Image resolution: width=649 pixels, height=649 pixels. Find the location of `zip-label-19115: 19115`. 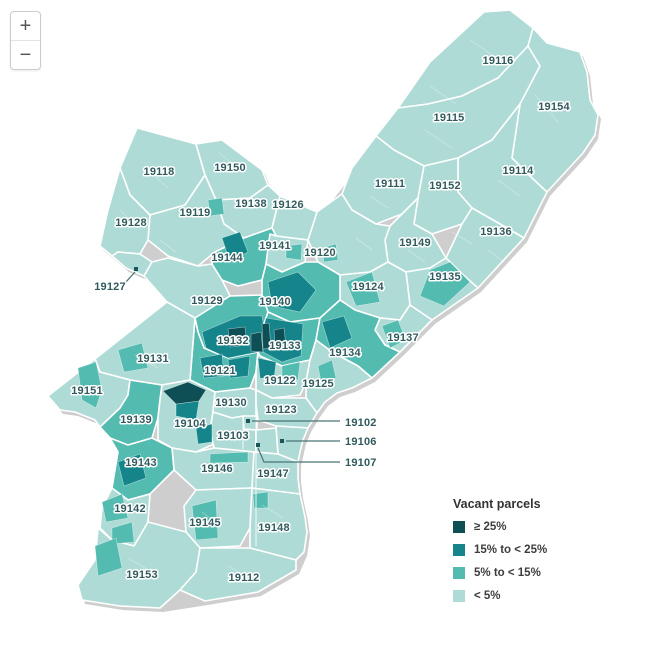

zip-label-19115: 19115 is located at coordinates (449, 118).